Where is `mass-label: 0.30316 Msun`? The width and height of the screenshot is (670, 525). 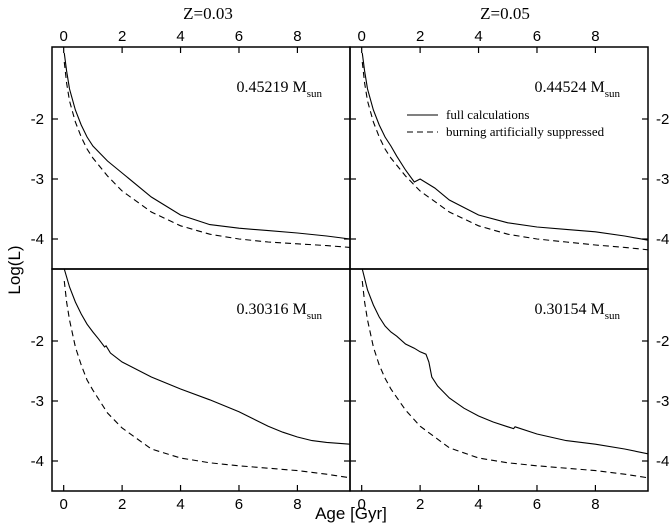
mass-label: 0.30316 Msun is located at coordinates (279, 311).